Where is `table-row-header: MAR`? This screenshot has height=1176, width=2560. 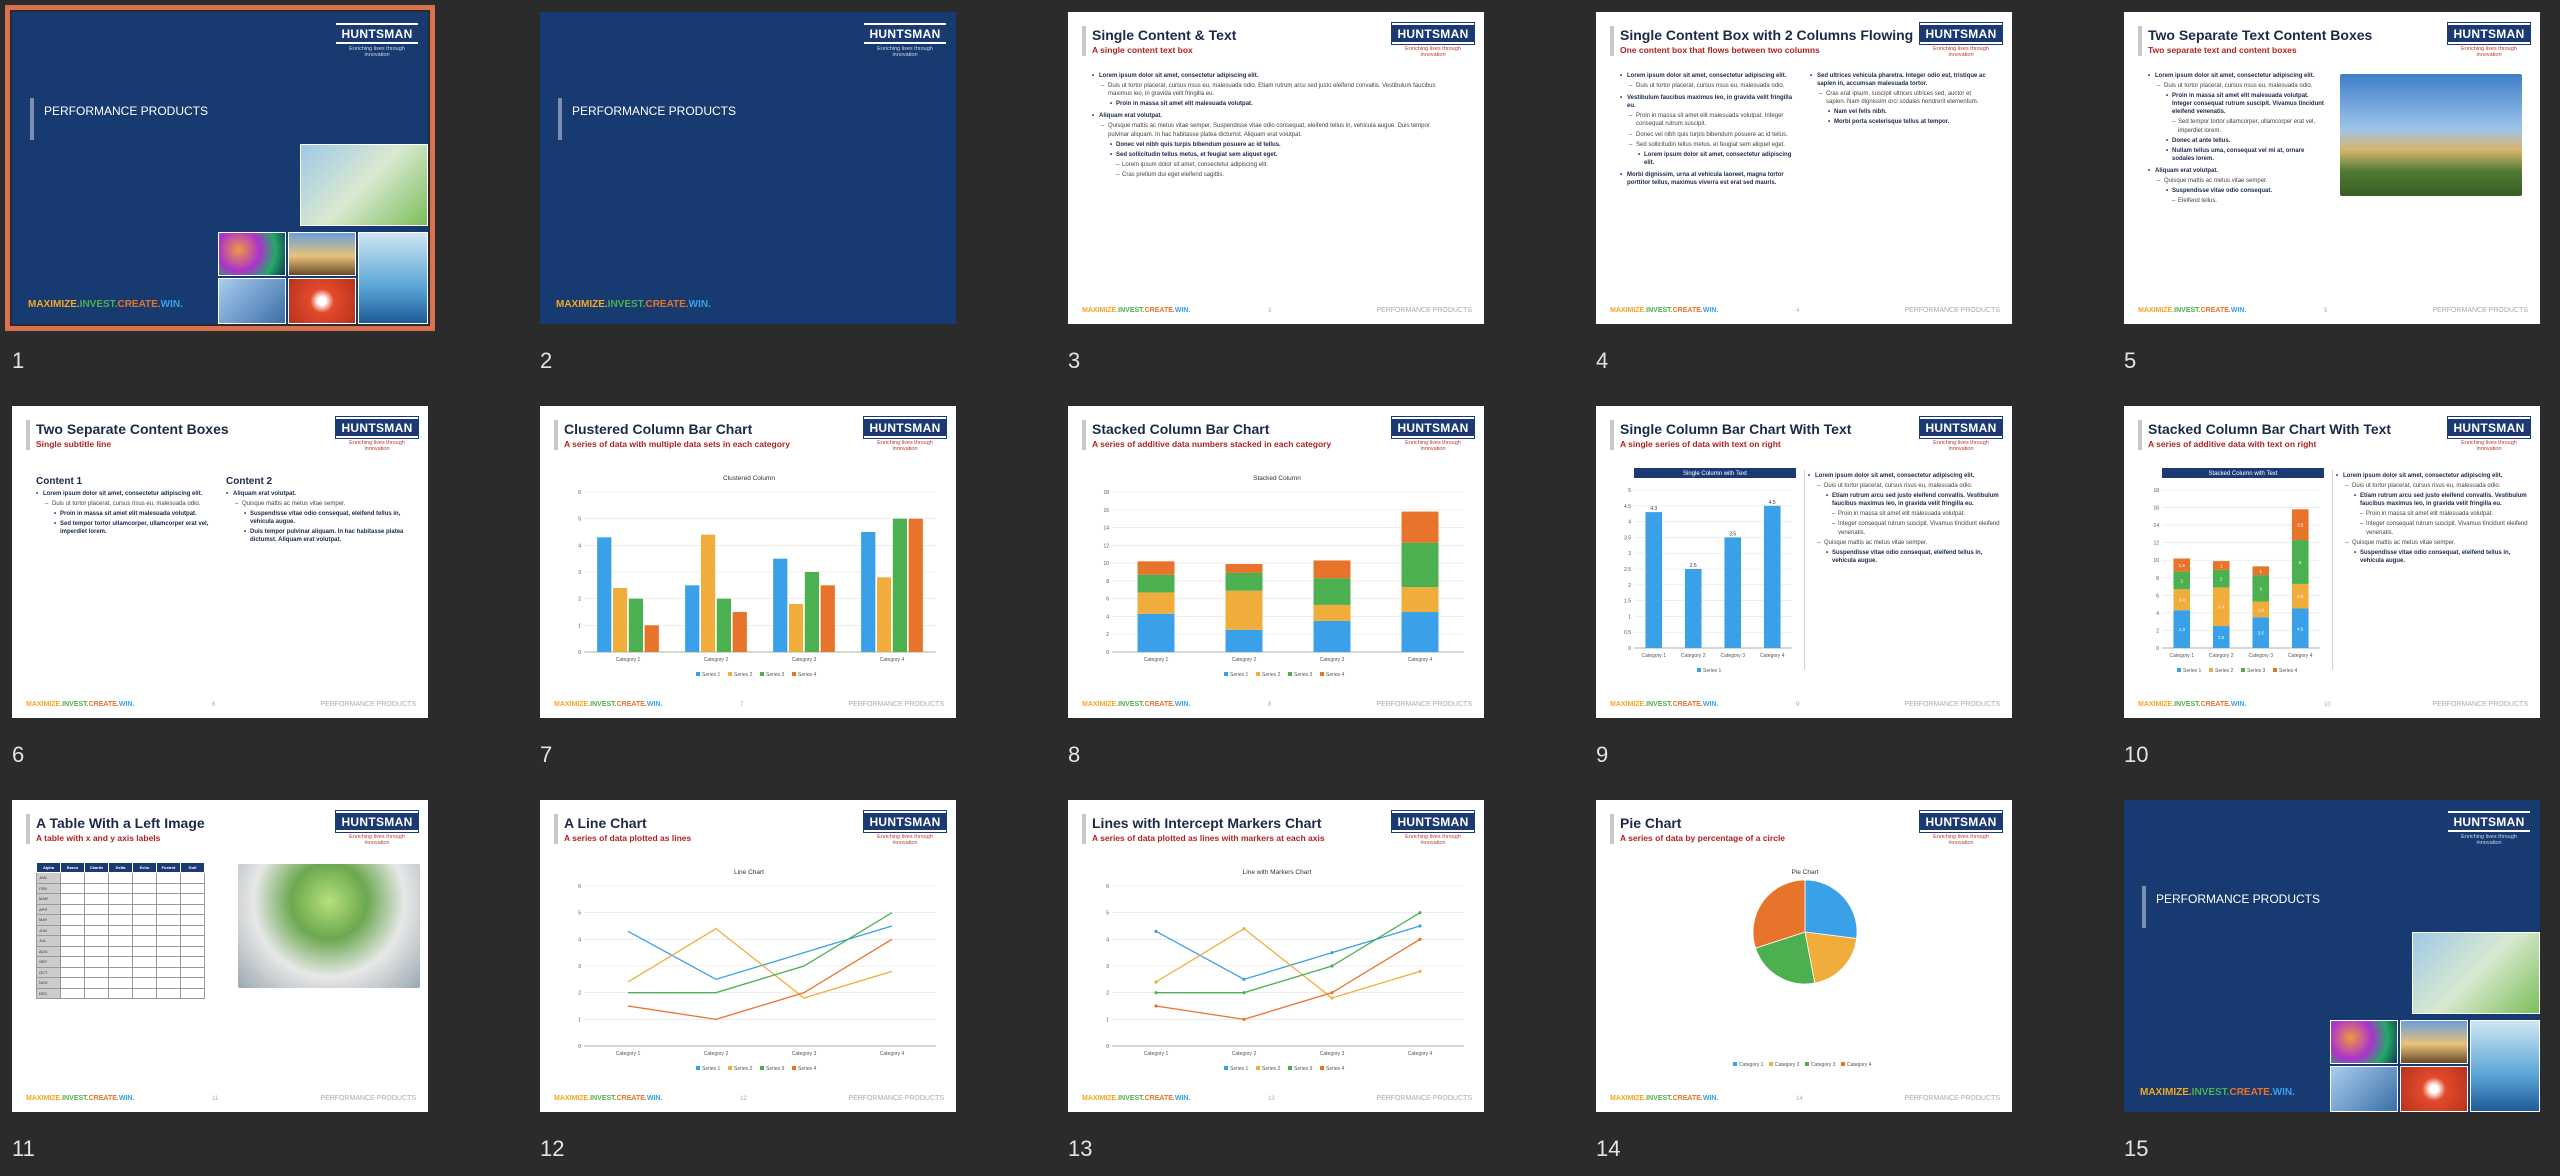 table-row-header: MAR is located at coordinates (48, 899).